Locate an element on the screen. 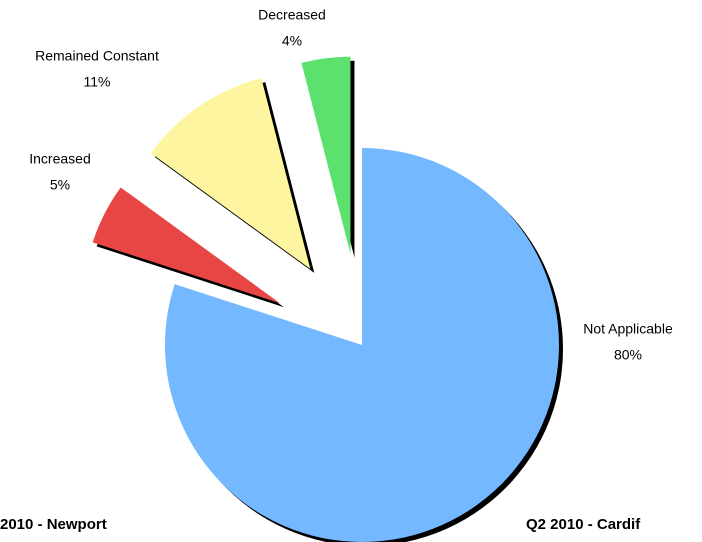 Image resolution: width=702 pixels, height=542 pixels. slice-value-label: 4% is located at coordinates (292, 41).